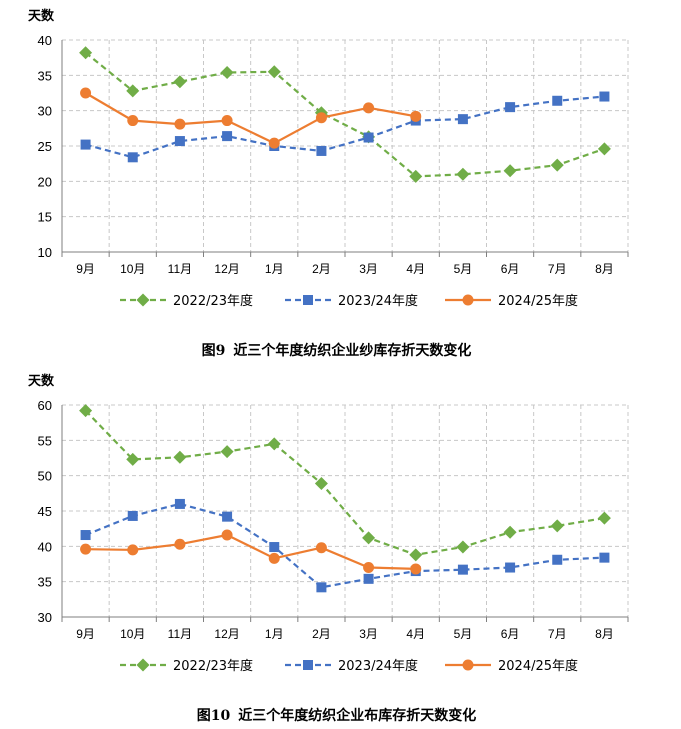 The height and width of the screenshot is (729, 681). Describe the element at coordinates (352, 351) in the screenshot. I see `figure-title: 近三个年度纺织企业纱库存折天数变化` at that location.